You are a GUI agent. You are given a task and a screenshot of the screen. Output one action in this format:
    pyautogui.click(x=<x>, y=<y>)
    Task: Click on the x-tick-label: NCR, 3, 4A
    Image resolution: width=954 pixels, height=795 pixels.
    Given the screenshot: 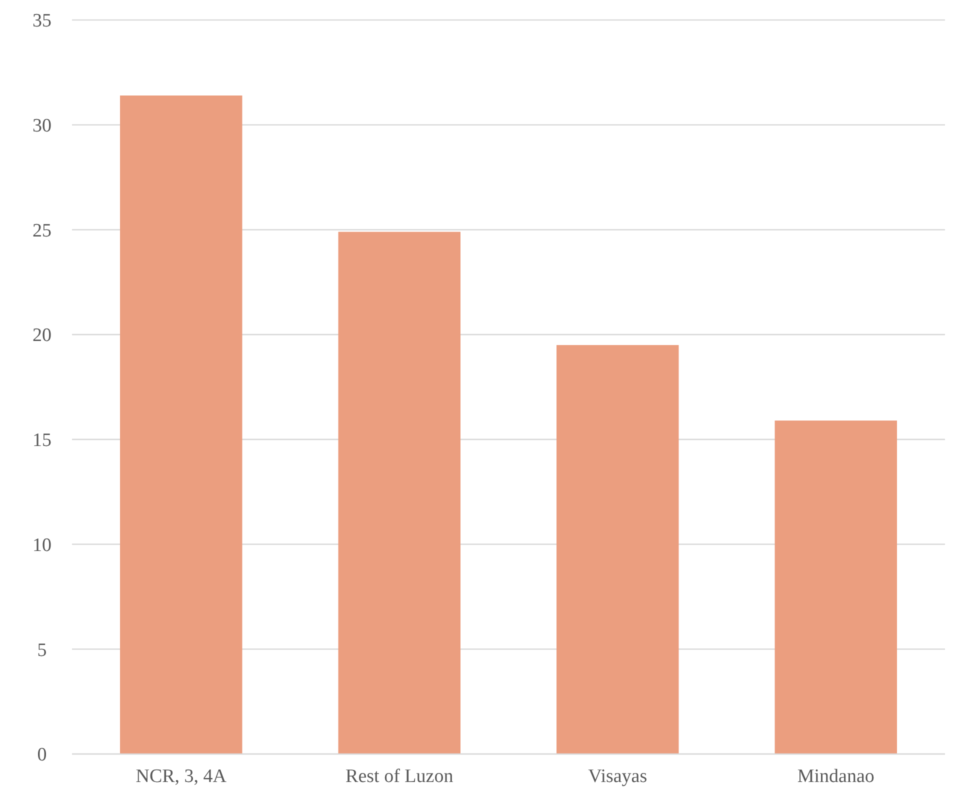 What is the action you would take?
    pyautogui.click(x=181, y=776)
    